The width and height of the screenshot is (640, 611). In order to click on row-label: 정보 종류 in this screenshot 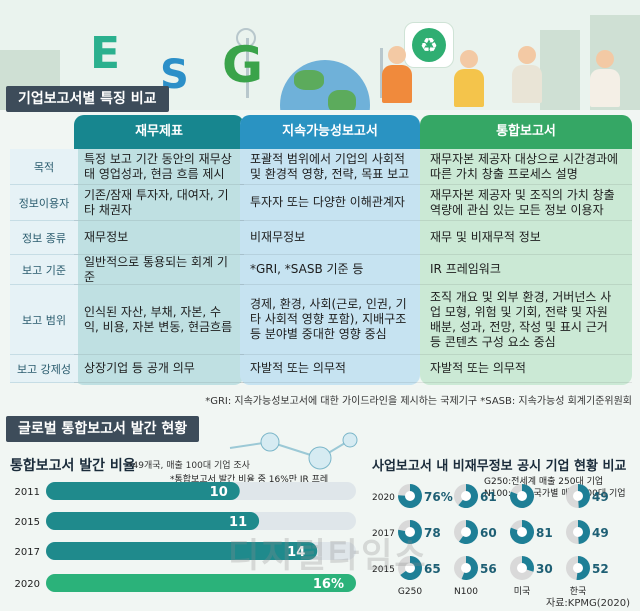, I will do `click(44, 238)`.